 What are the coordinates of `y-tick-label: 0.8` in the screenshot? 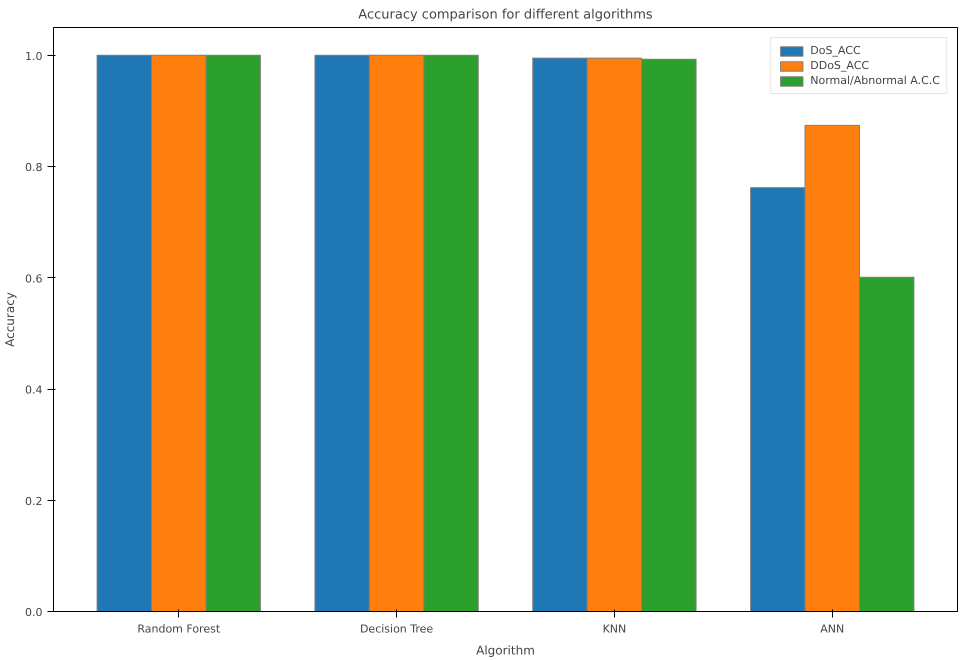 It's located at (34, 167).